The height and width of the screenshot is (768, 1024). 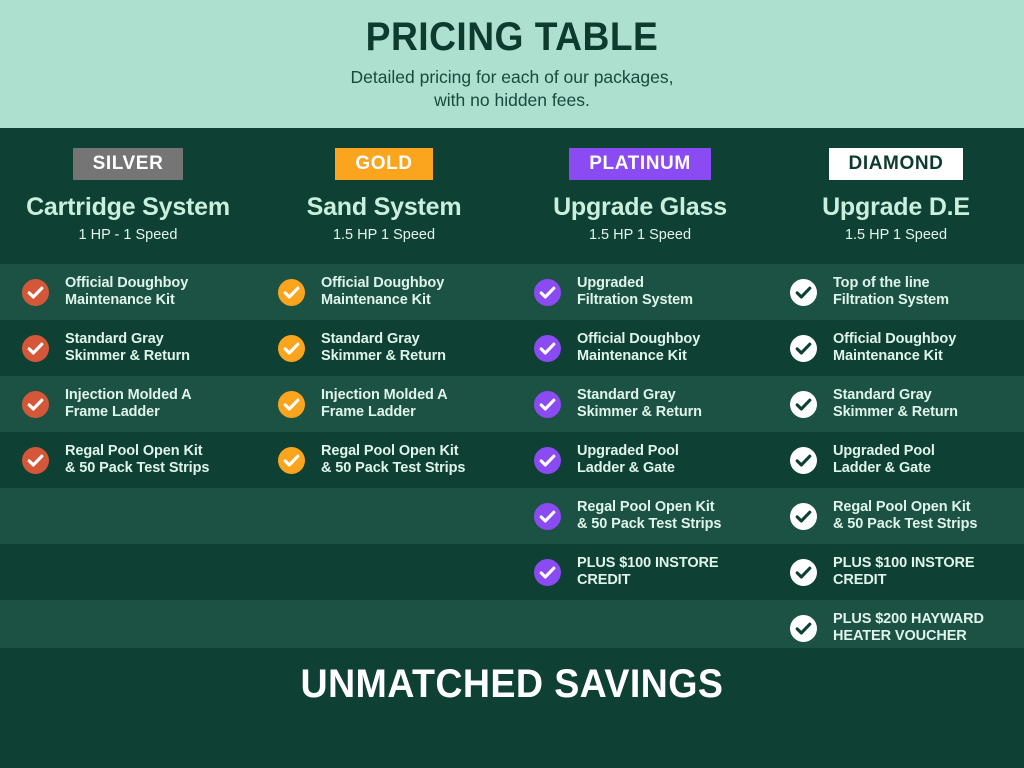 I want to click on plan-column-silver: SILVER Cartridge System 1 HP - 1 Speed, so click(x=128, y=196).